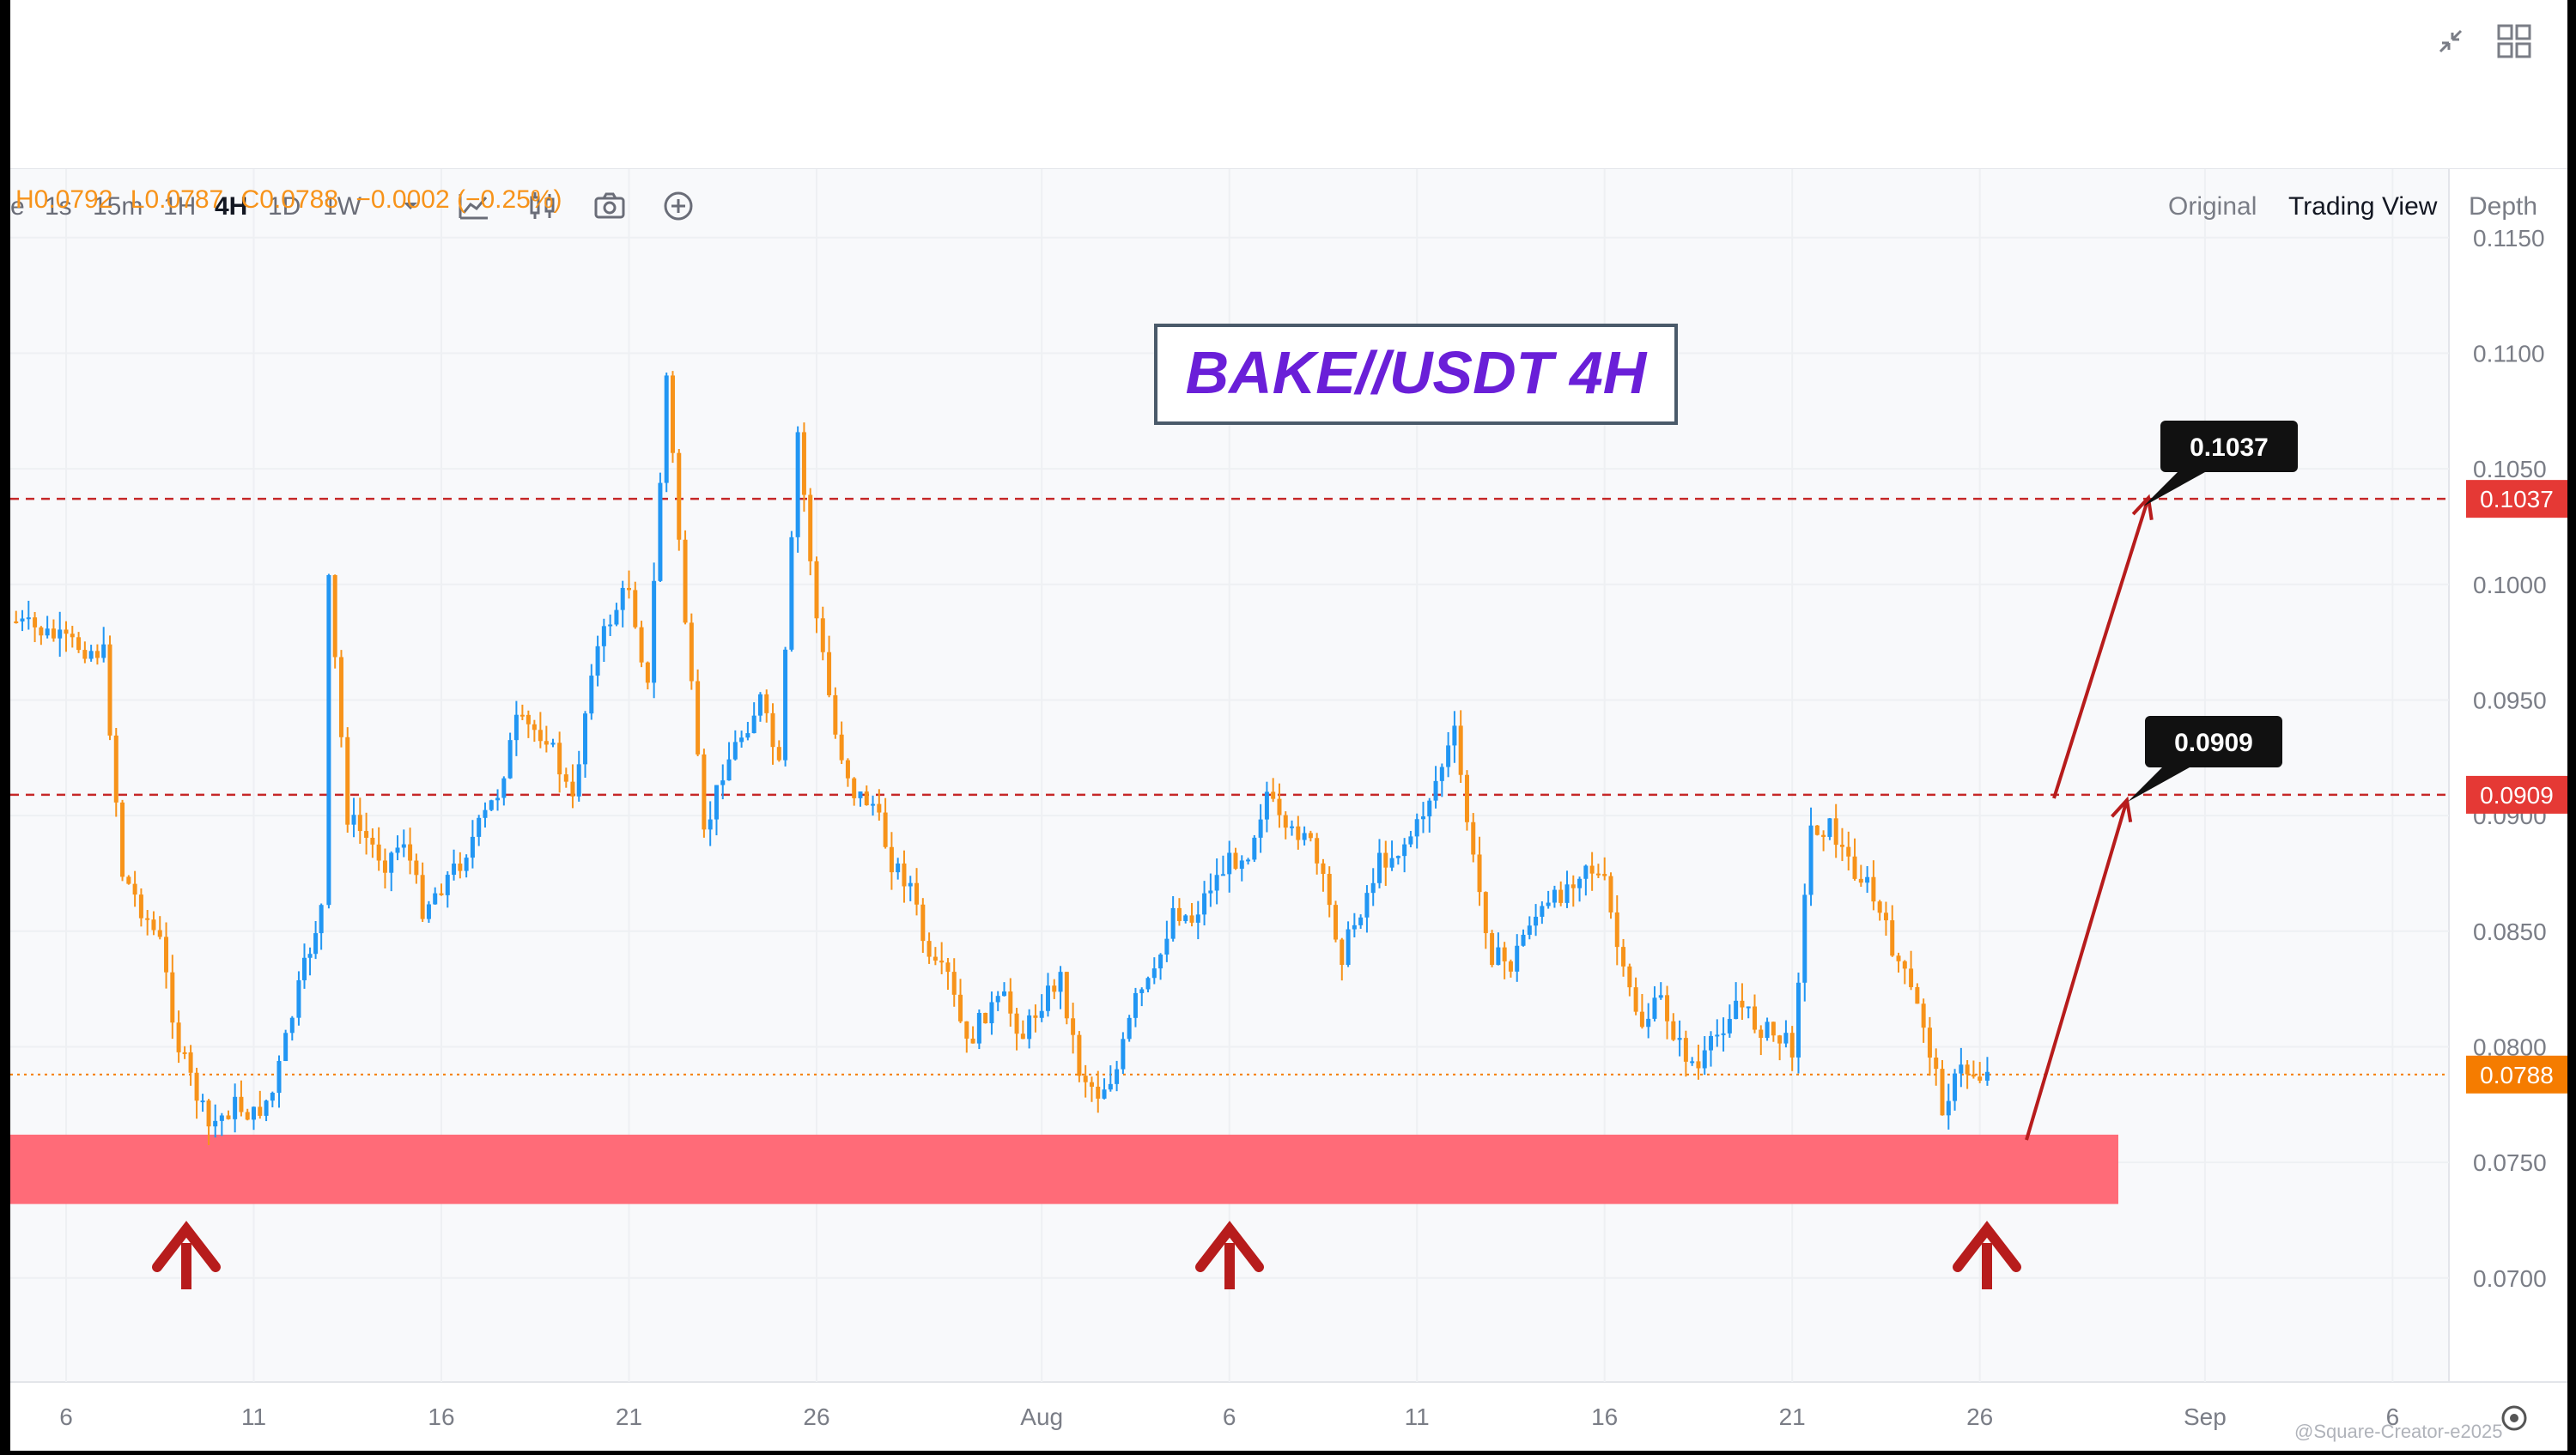 The width and height of the screenshot is (2576, 1455). What do you see at coordinates (342, 207) in the screenshot?
I see `timeframe-1w: 1W` at bounding box center [342, 207].